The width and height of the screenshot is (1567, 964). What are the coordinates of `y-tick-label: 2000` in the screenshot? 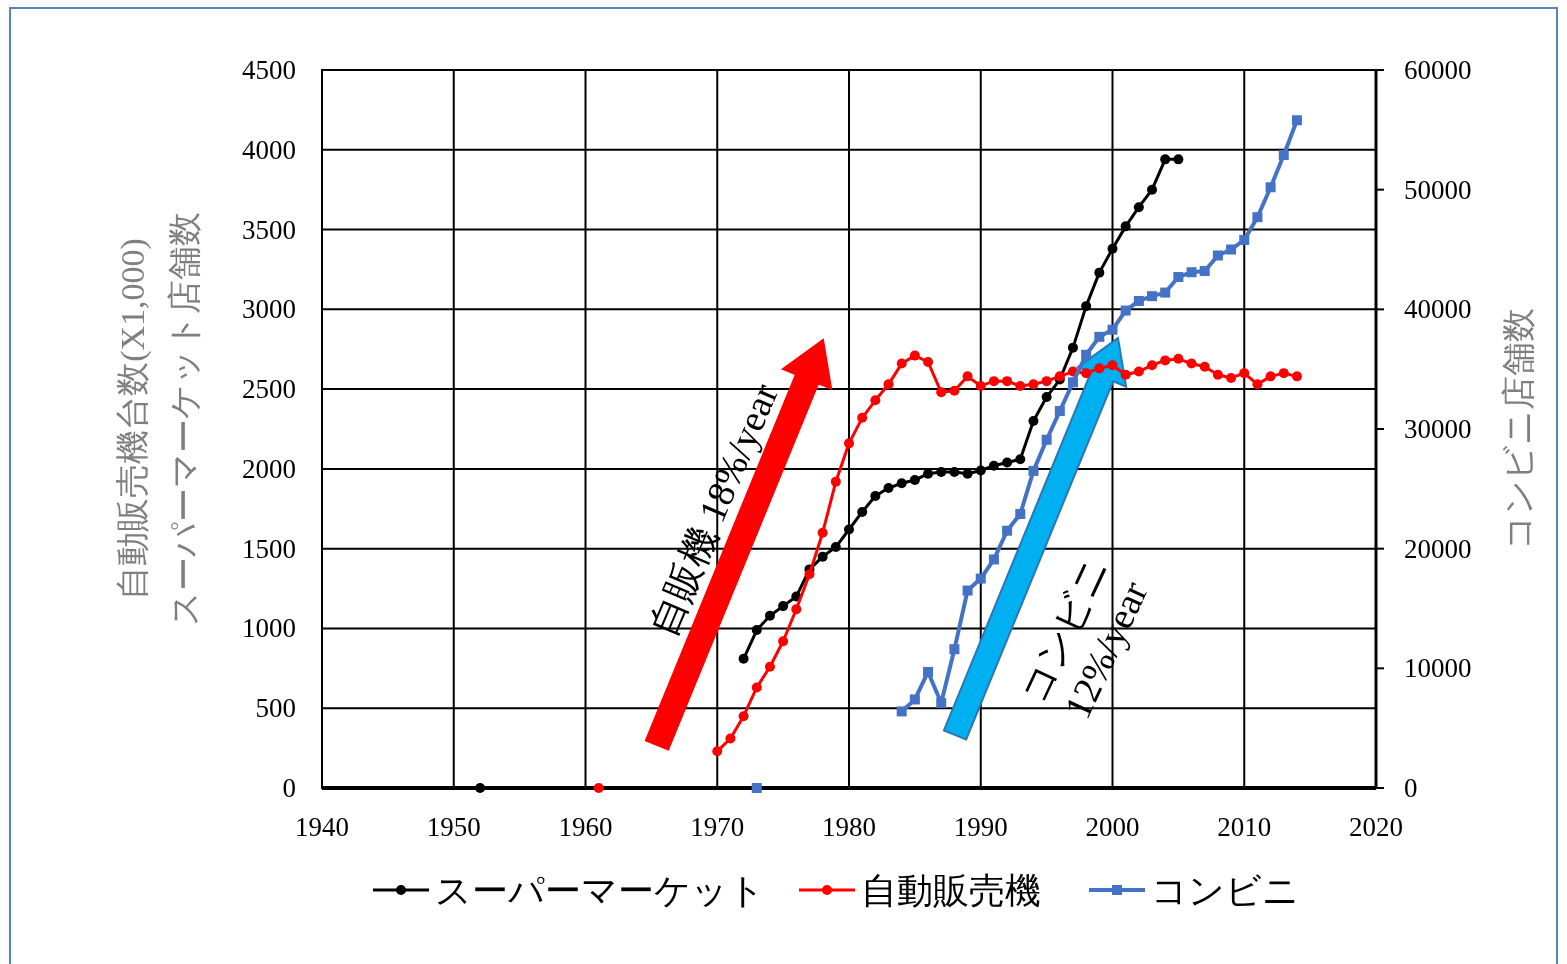 It's located at (269, 468).